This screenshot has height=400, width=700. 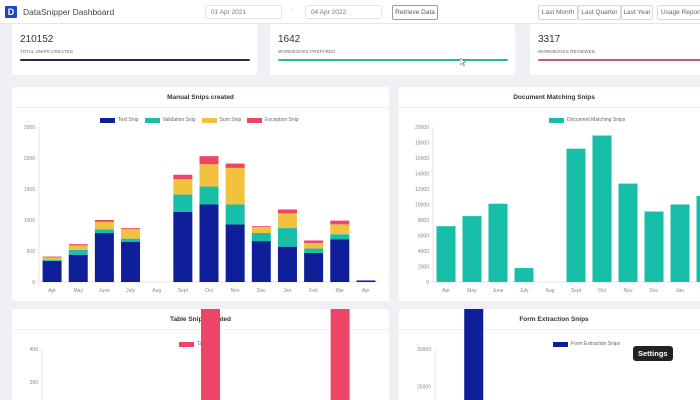 I want to click on bar-validation-snip-mar, so click(x=340, y=237).